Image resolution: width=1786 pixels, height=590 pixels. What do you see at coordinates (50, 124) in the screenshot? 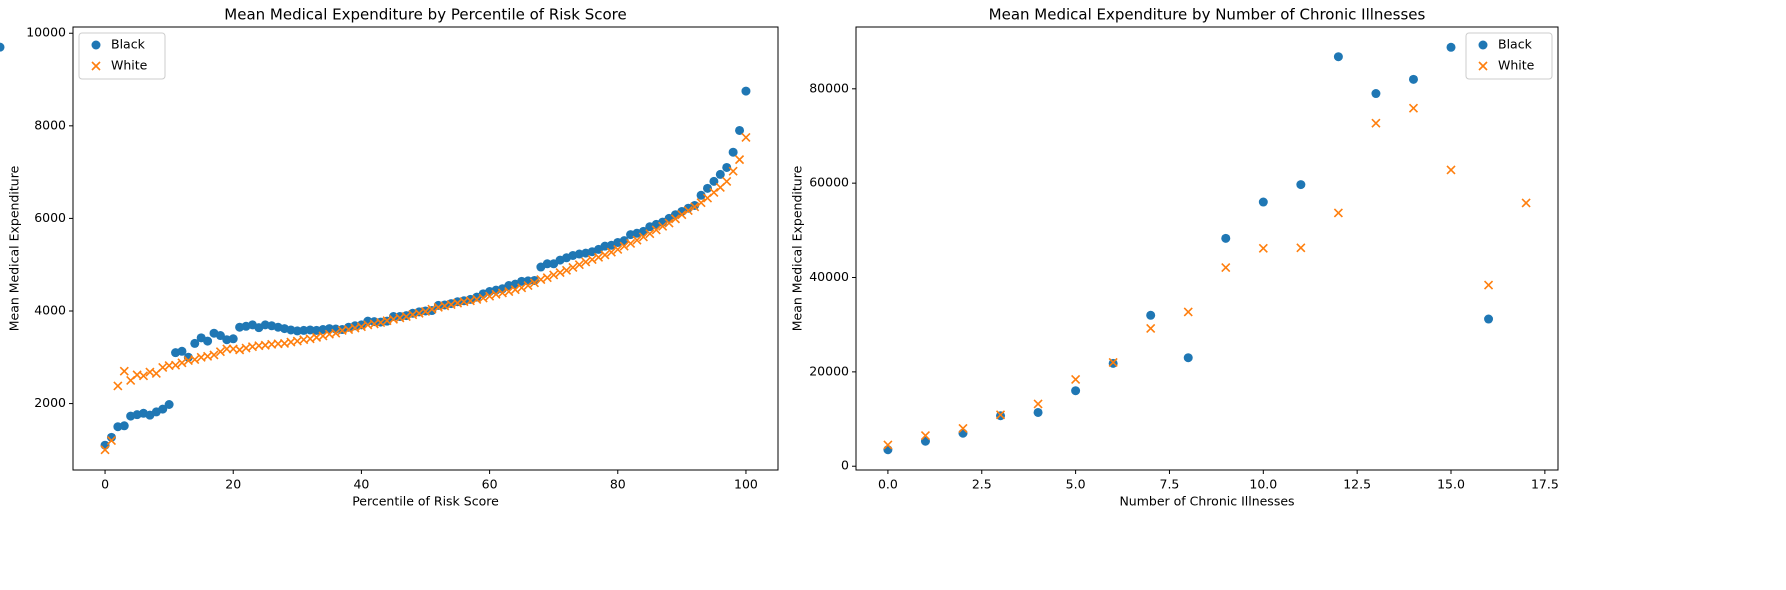
I see `y-tick-label: 8000` at bounding box center [50, 124].